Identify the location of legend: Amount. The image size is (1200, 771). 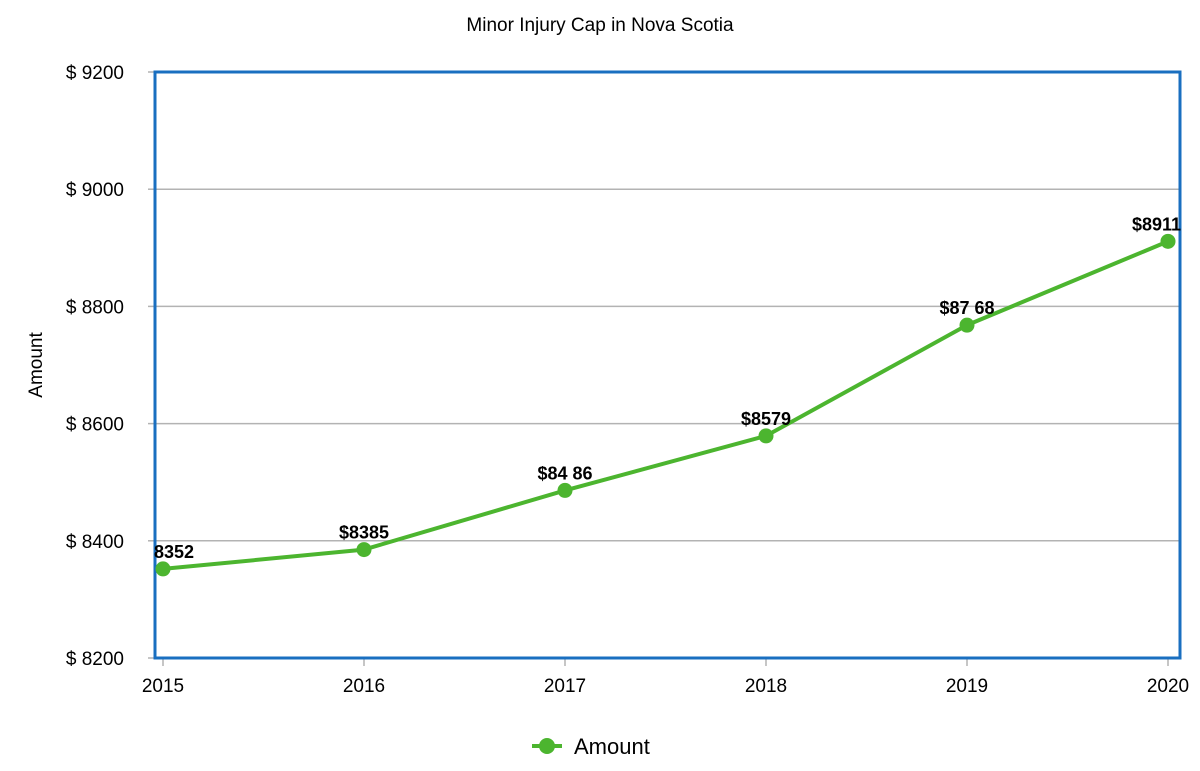
(591, 746).